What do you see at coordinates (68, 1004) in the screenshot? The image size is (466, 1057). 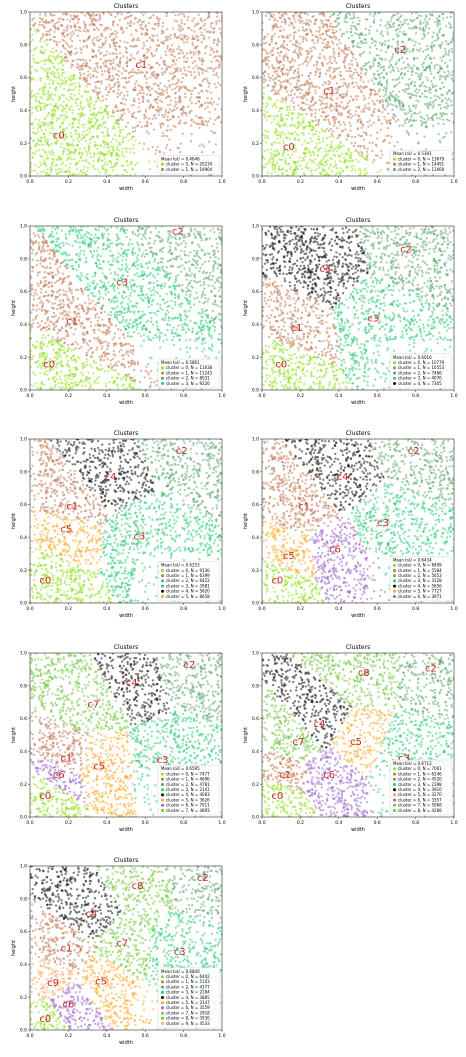 I see `cluster-label-c6: c6` at bounding box center [68, 1004].